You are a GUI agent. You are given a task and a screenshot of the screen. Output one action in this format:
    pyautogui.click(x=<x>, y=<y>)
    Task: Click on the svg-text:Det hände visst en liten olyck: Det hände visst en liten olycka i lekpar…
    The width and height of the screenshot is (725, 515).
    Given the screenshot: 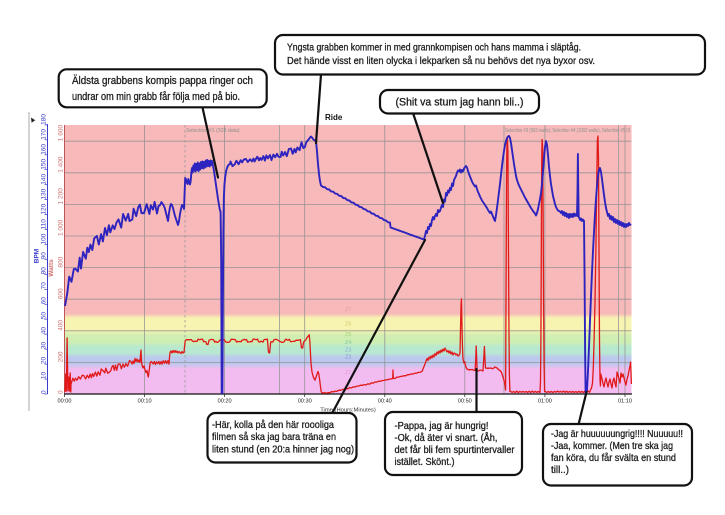 What is the action you would take?
    pyautogui.click(x=441, y=61)
    